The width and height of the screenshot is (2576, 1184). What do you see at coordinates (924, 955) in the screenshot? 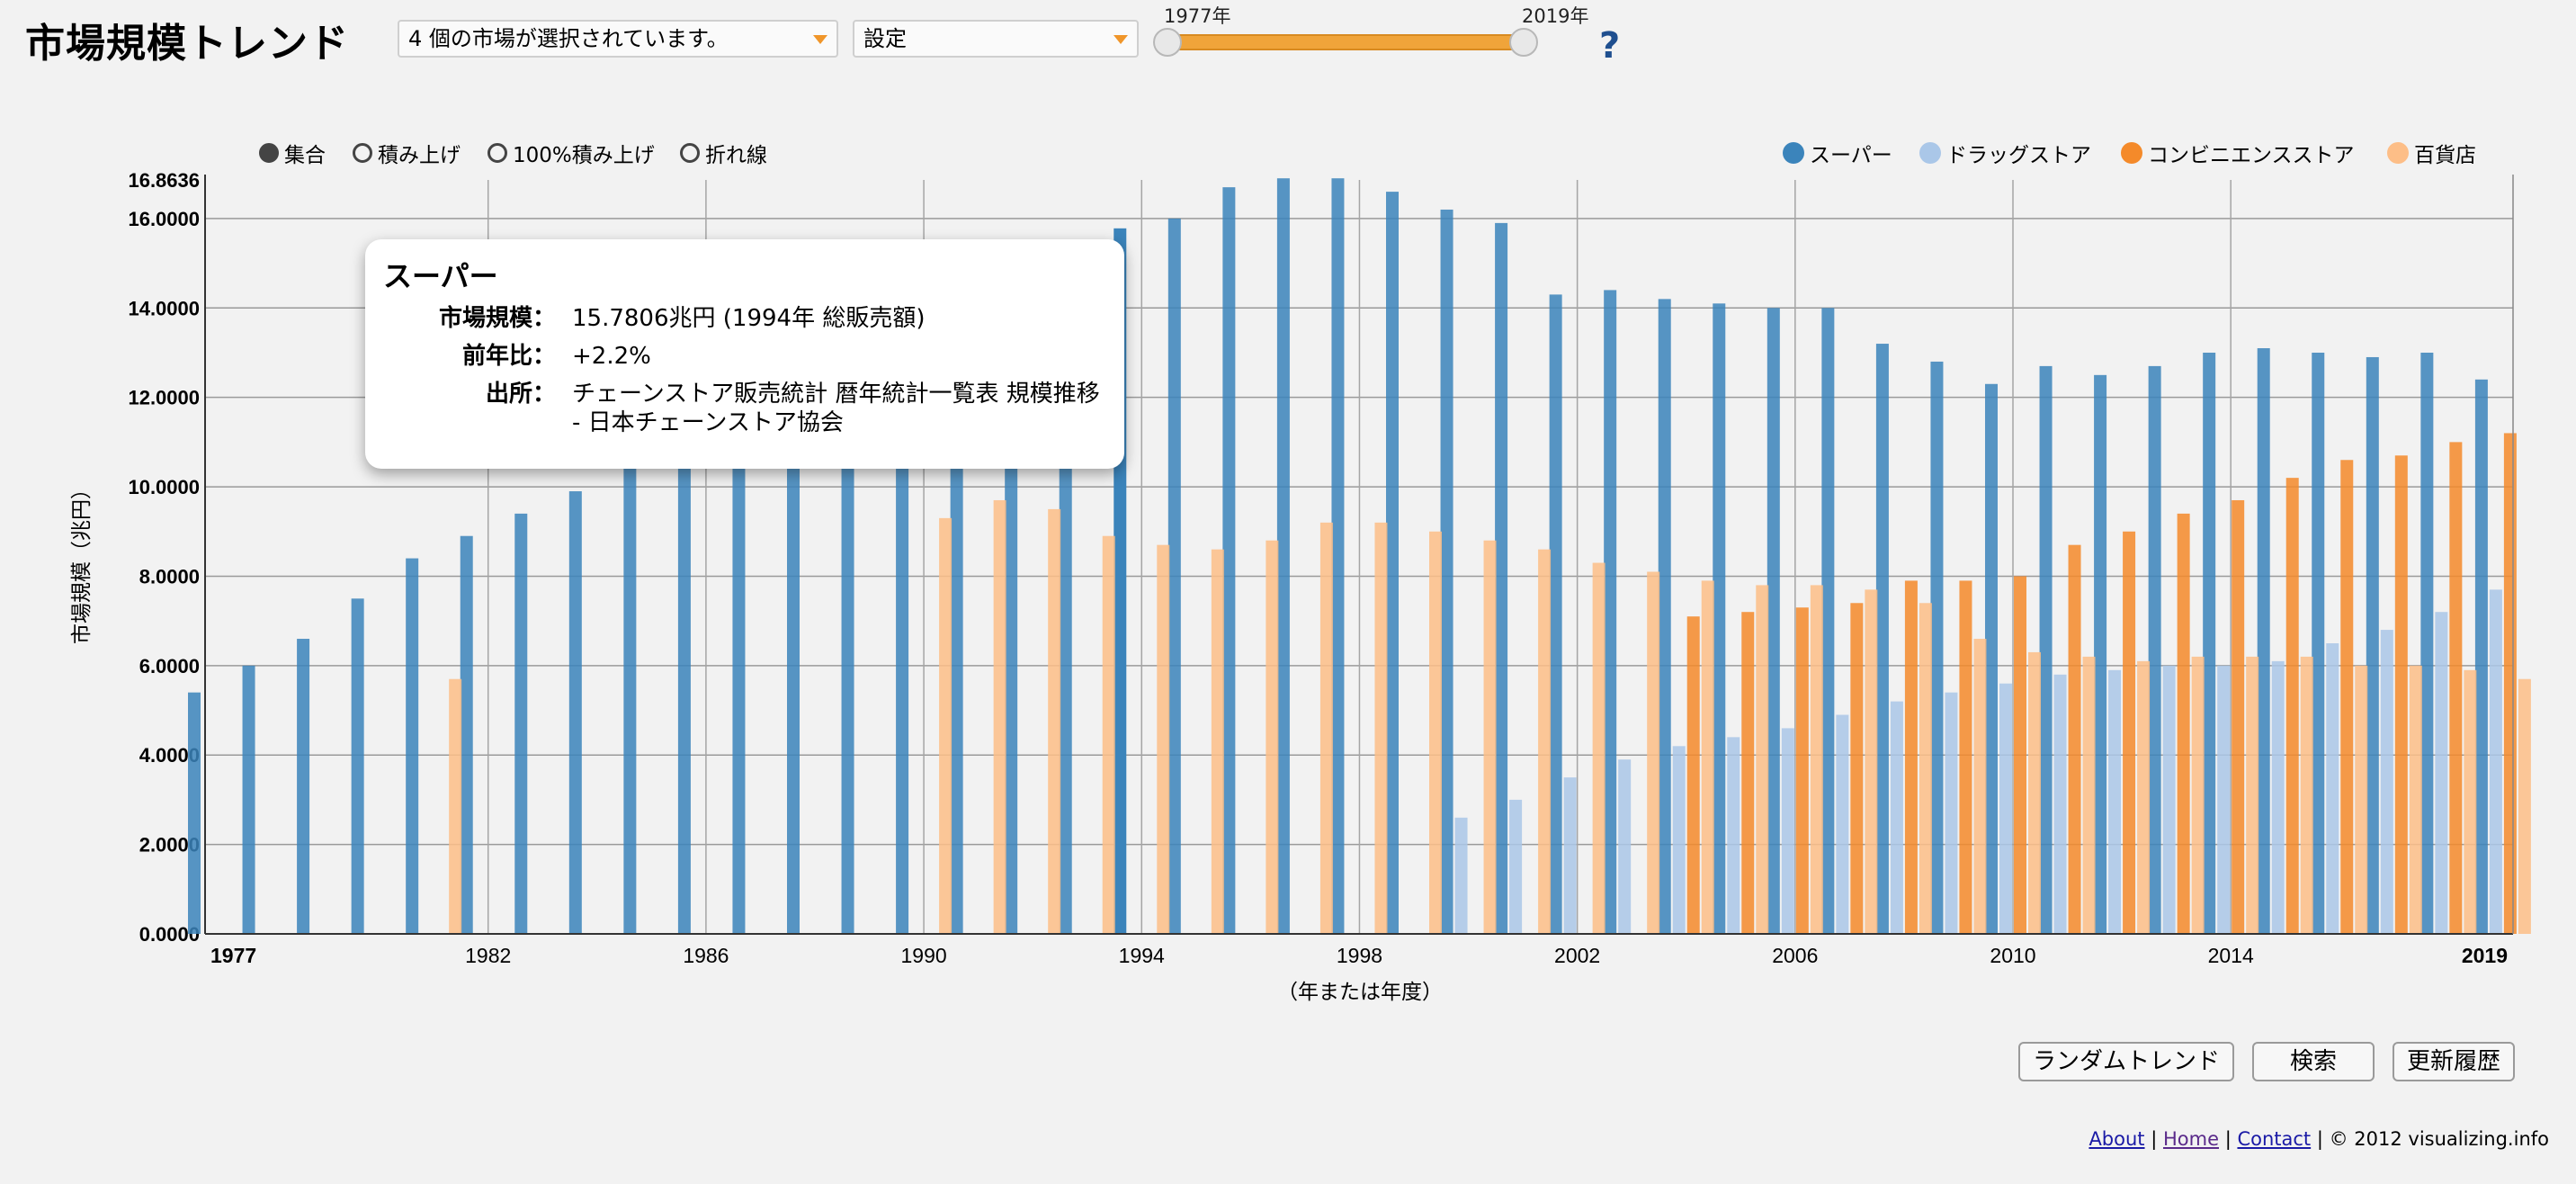
I see `x-tick-label: 1990` at bounding box center [924, 955].